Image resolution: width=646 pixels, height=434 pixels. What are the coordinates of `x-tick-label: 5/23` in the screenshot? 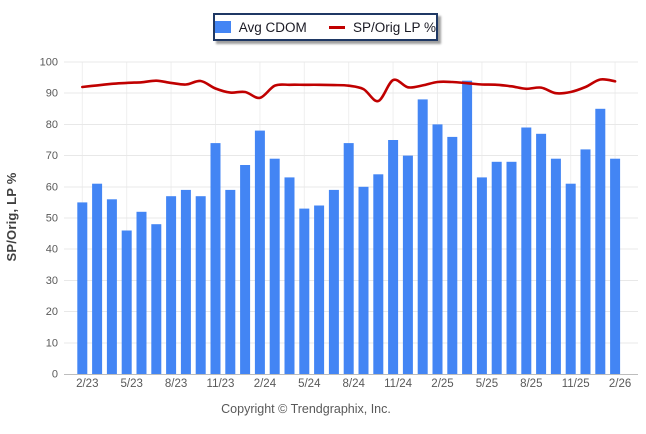 It's located at (132, 384).